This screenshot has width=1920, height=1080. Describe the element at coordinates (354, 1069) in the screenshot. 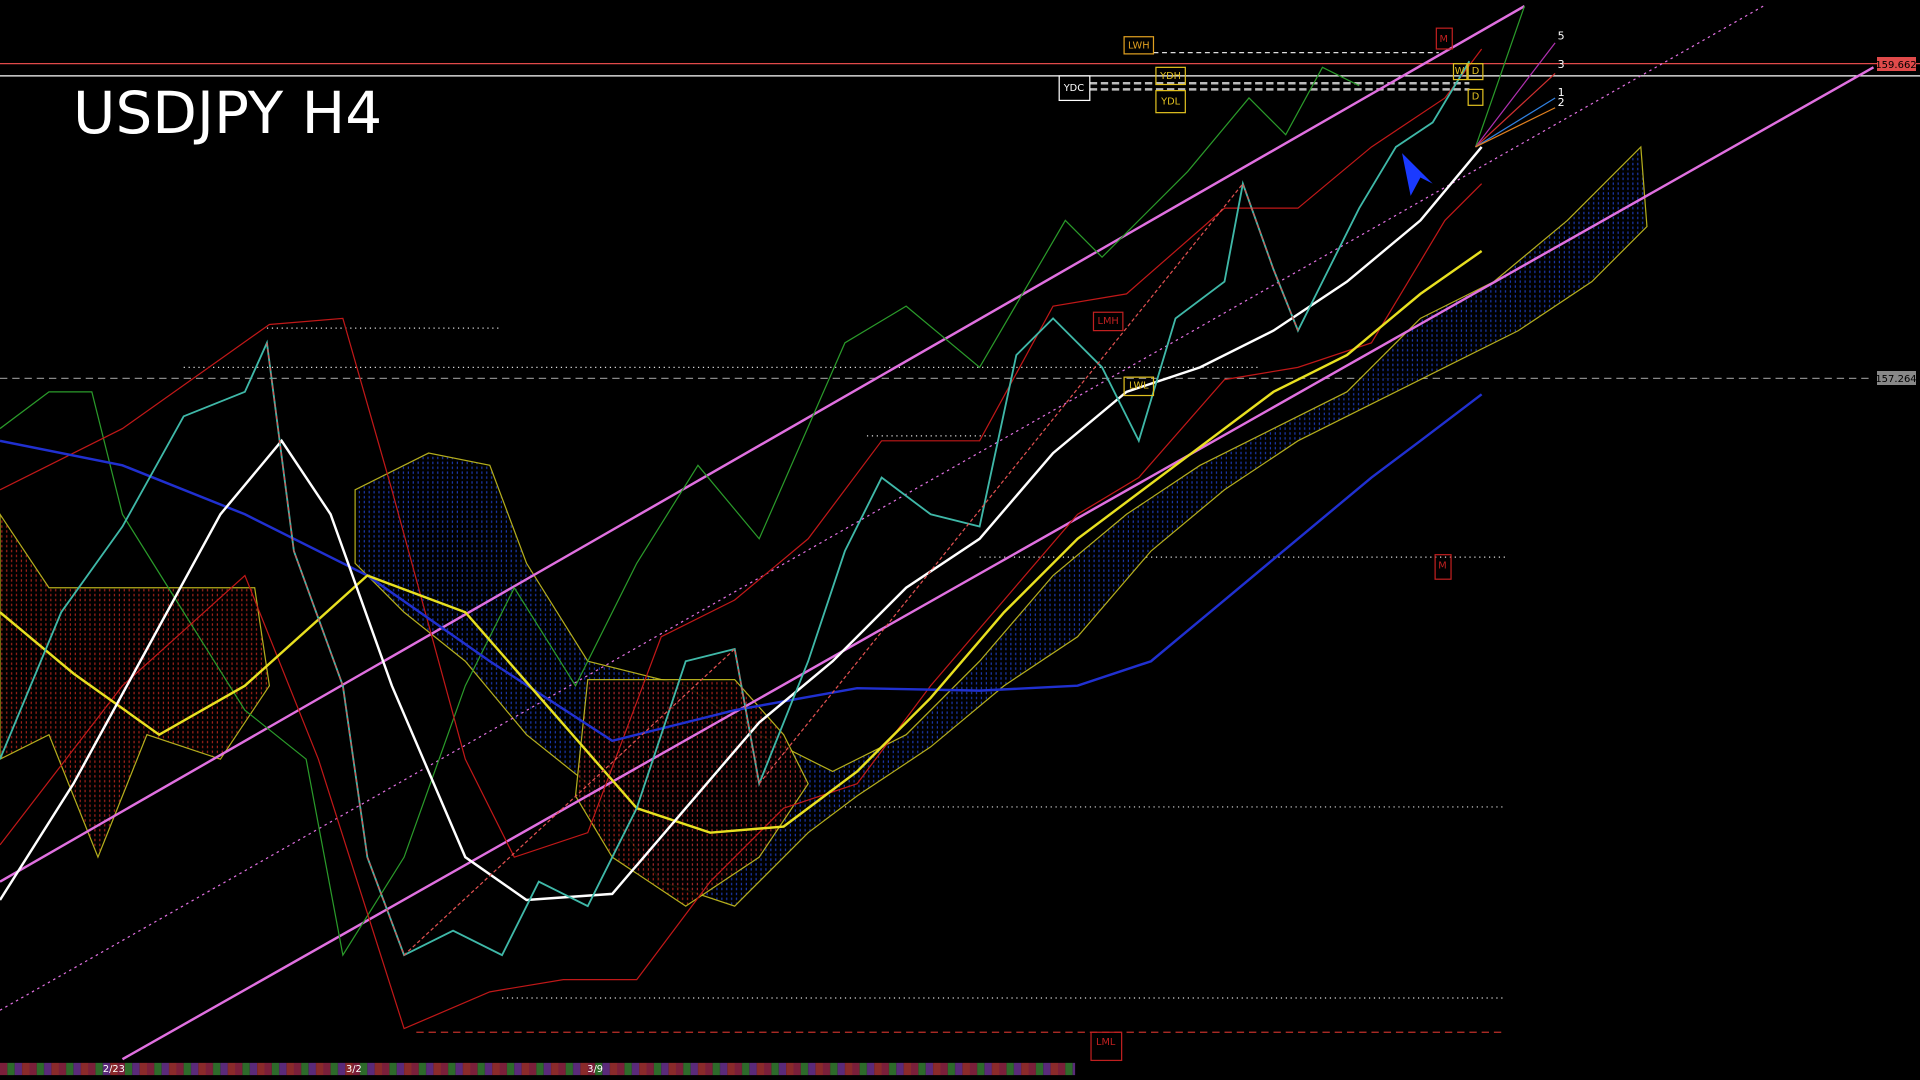

I see `date-label: 3/2` at that location.